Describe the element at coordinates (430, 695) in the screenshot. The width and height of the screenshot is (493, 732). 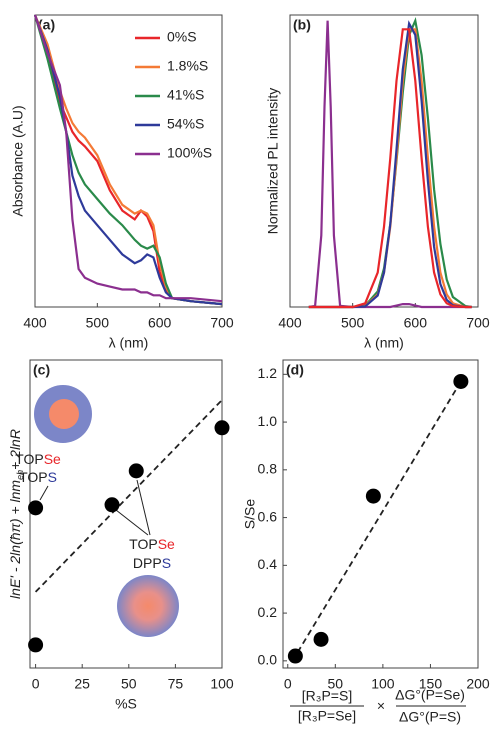
I see `x-label-part: ΔG°(P=Se)` at that location.